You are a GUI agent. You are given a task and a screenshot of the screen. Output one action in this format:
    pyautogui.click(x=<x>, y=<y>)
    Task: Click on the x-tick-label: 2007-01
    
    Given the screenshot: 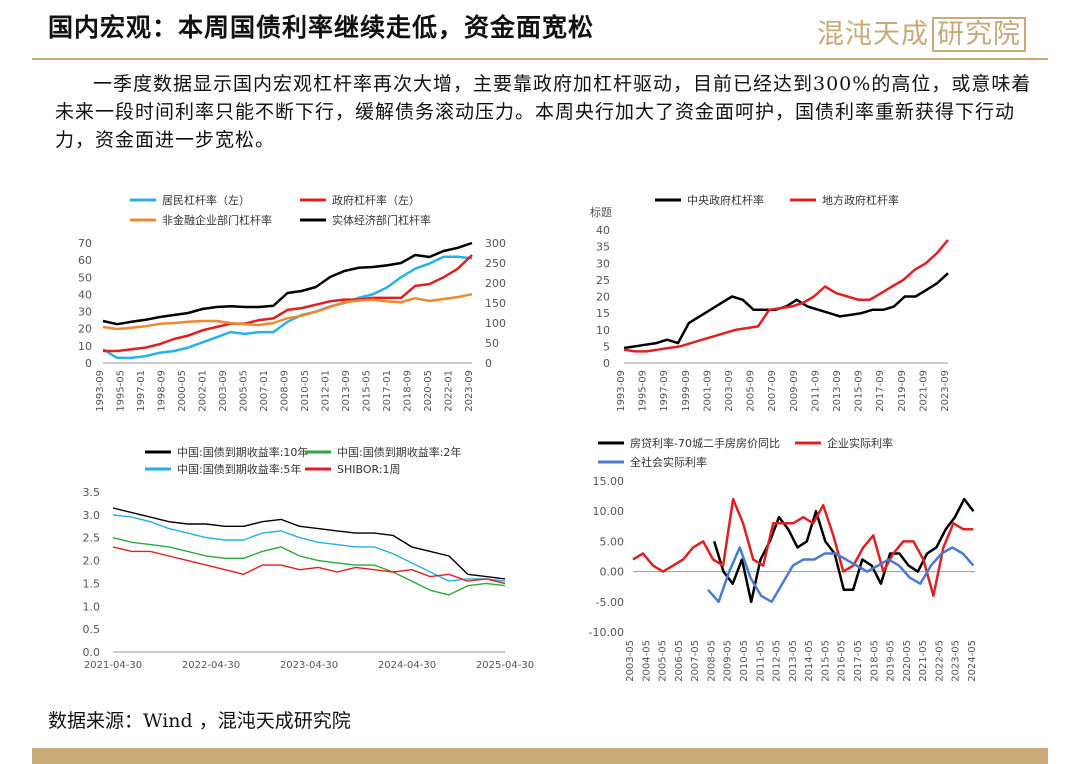 What is the action you would take?
    pyautogui.click(x=264, y=391)
    